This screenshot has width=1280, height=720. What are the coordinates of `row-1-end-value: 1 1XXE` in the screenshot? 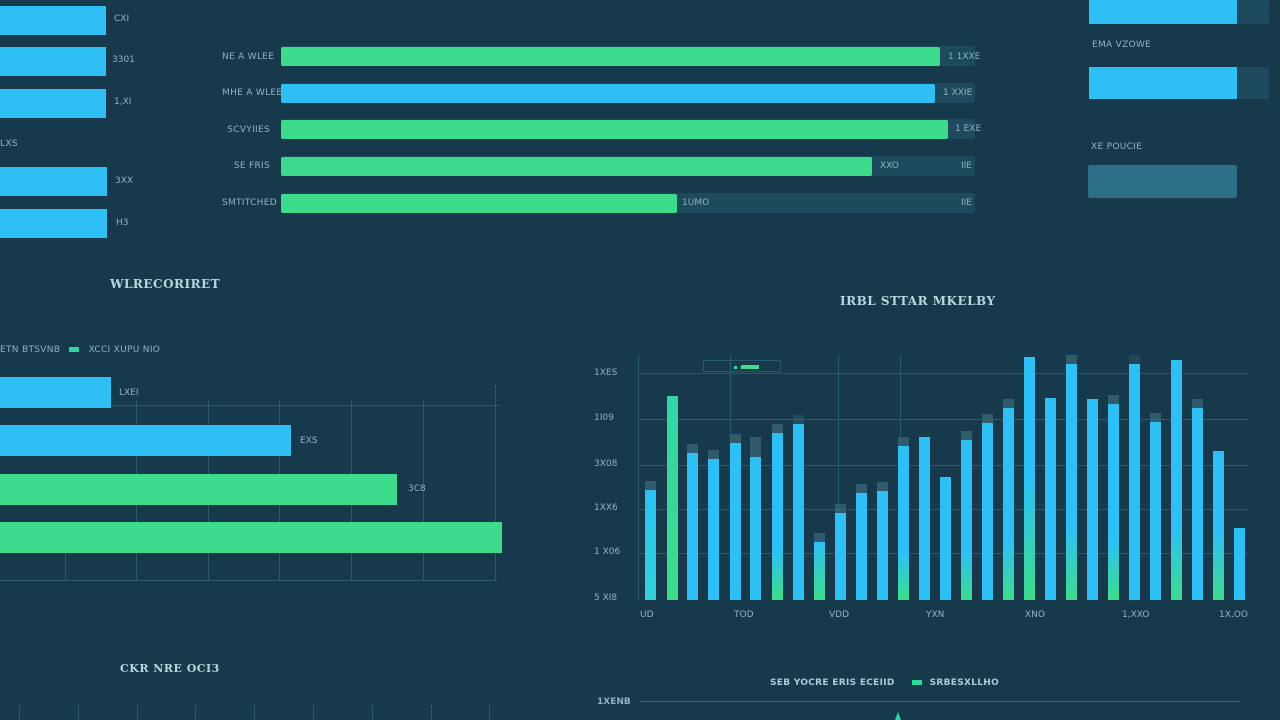 It's located at (964, 57).